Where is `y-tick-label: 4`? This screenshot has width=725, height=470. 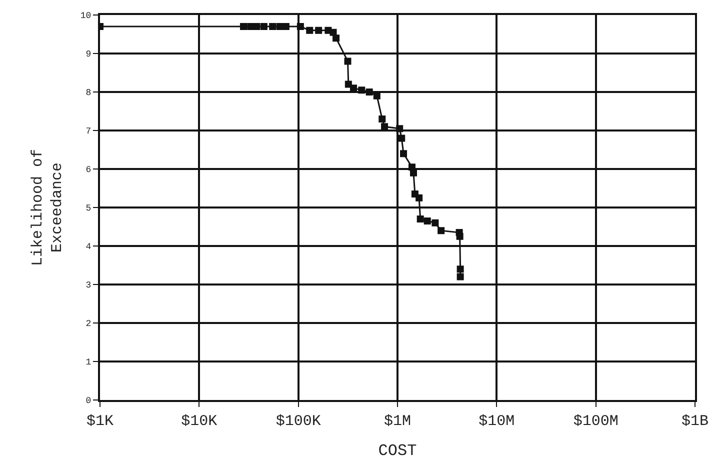
y-tick-label: 4 is located at coordinates (89, 247).